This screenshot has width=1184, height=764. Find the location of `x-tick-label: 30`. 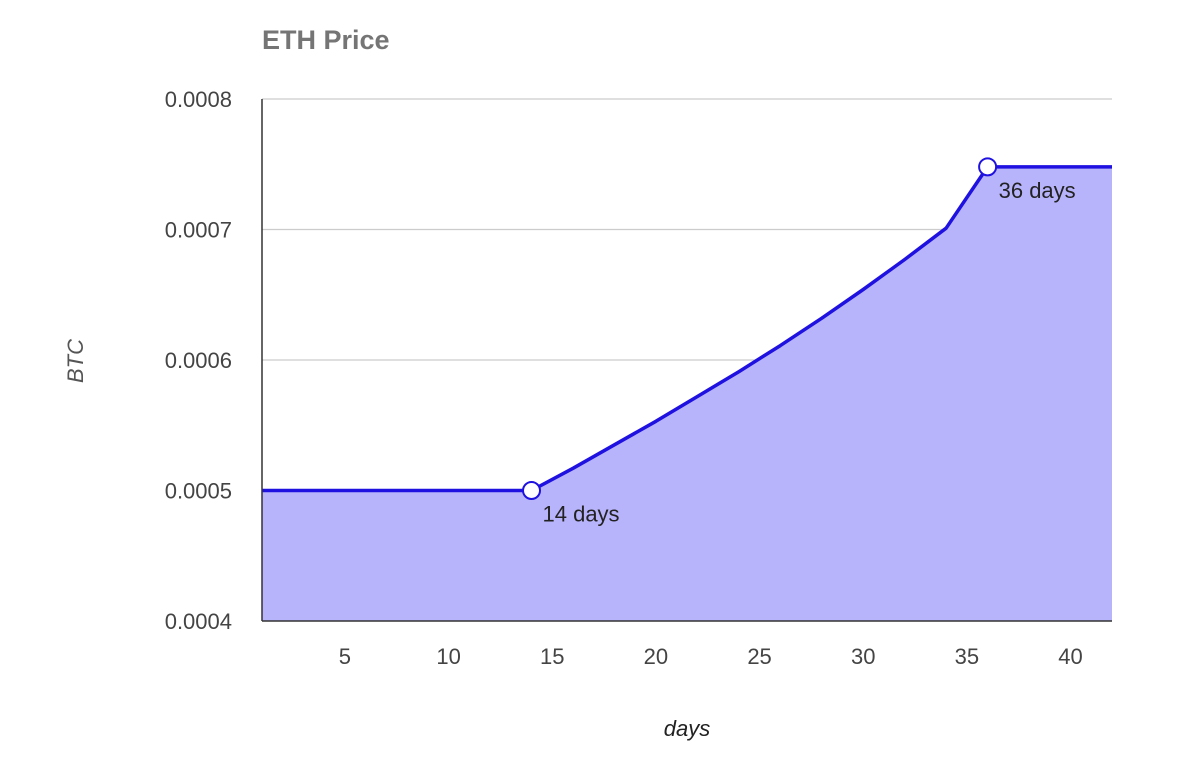

x-tick-label: 30 is located at coordinates (863, 656).